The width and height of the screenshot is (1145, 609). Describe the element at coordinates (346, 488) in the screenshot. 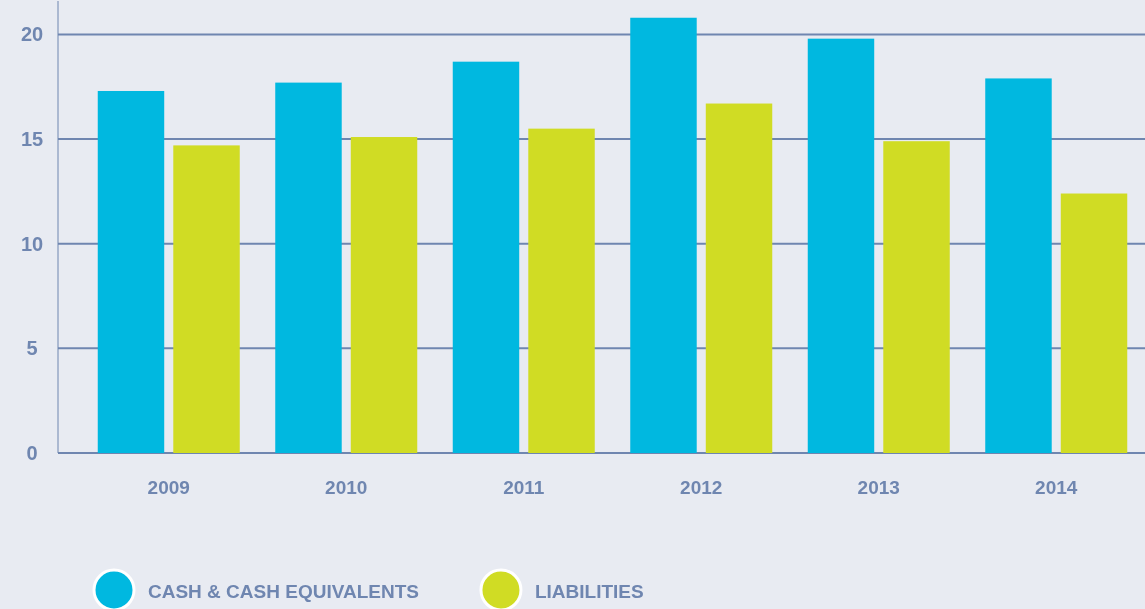

I see `x-tick-label: 2010` at that location.